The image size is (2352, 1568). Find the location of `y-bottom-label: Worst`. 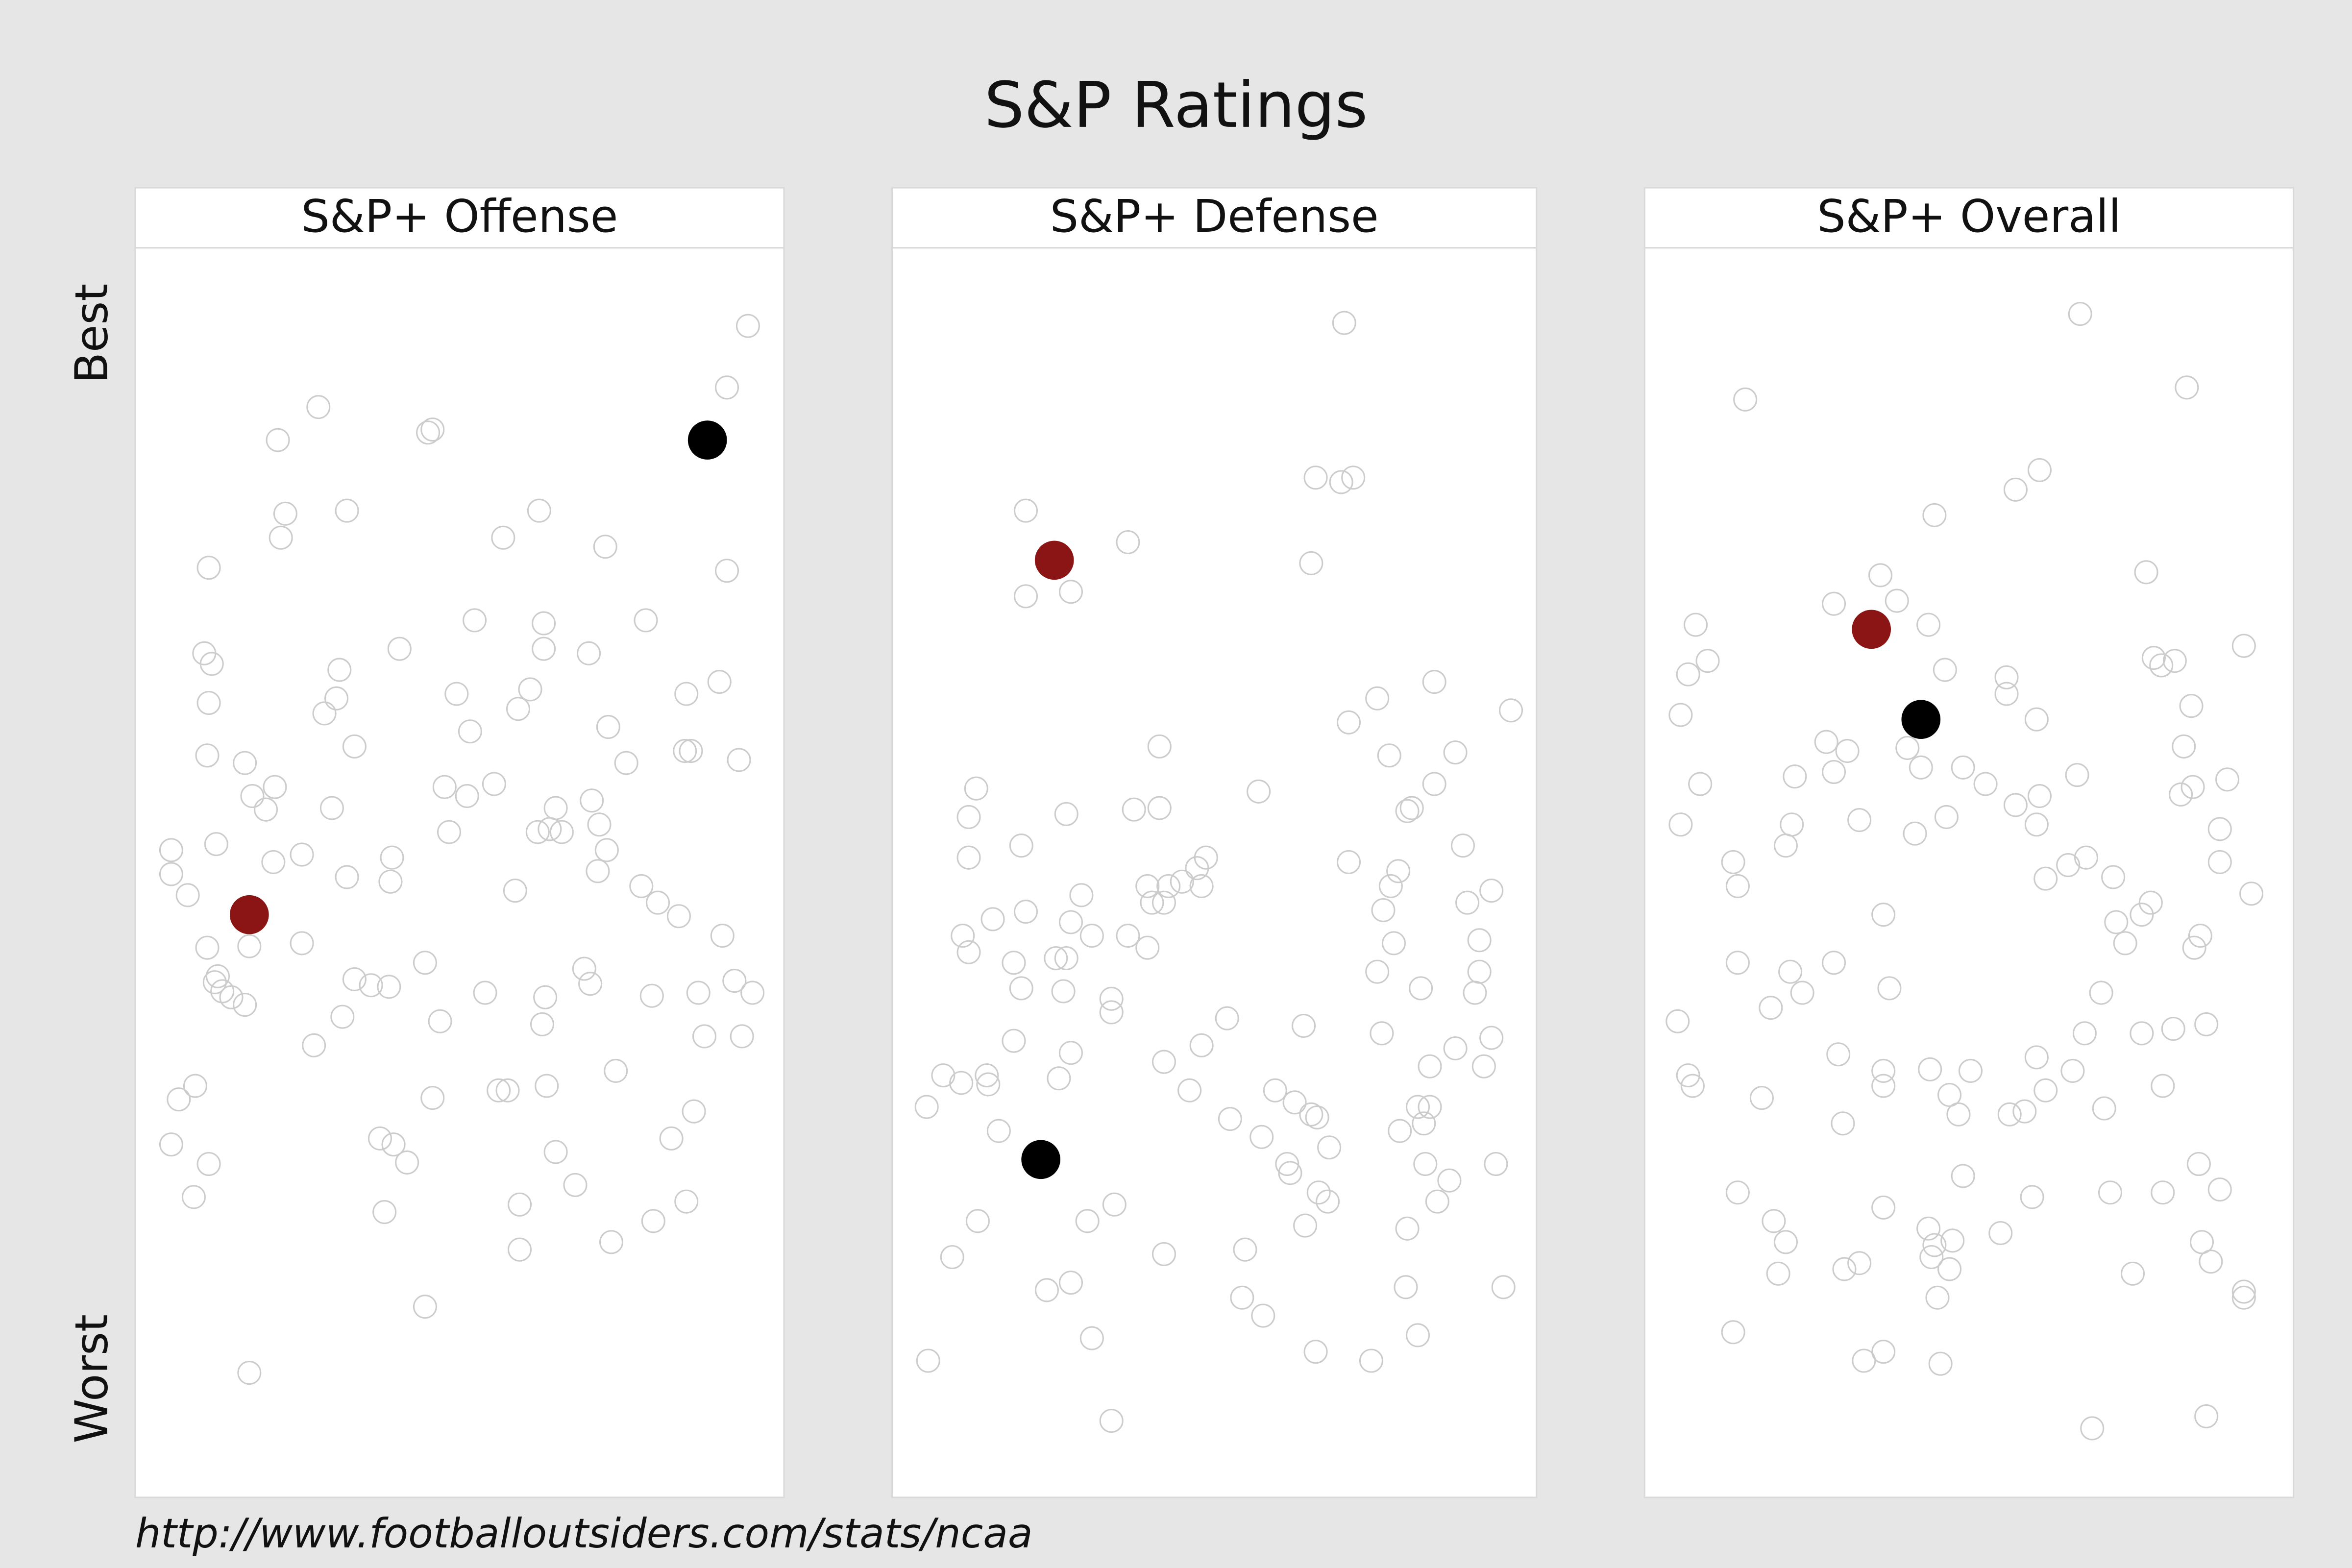

y-bottom-label: Worst is located at coordinates (91, 1379).